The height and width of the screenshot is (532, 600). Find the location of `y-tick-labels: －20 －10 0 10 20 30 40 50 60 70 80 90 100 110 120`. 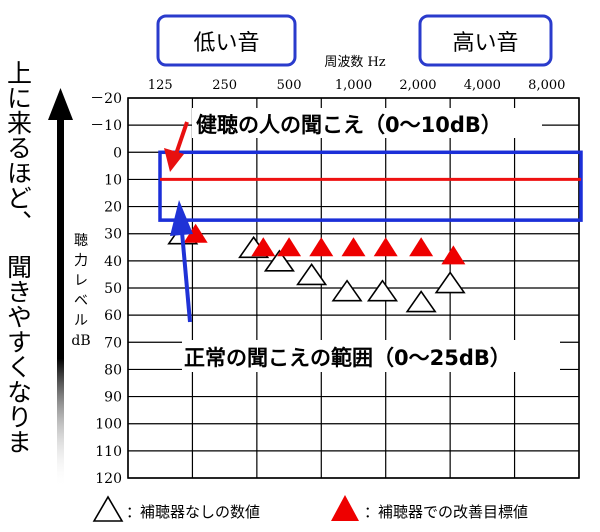

y-tick-labels: －20 －10 0 10 20 30 40 50 60 70 80 90 100 110 120 is located at coordinates (106, 289).